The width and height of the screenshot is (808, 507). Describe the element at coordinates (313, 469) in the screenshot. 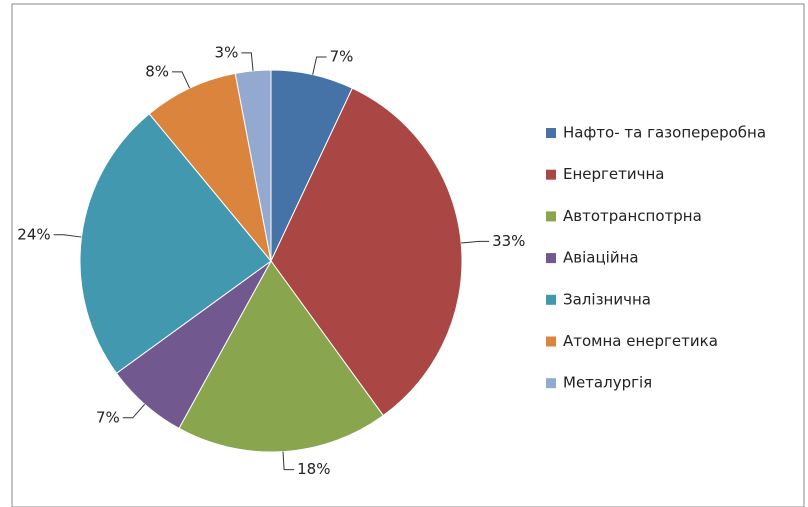

I see `data-label: 18%` at that location.